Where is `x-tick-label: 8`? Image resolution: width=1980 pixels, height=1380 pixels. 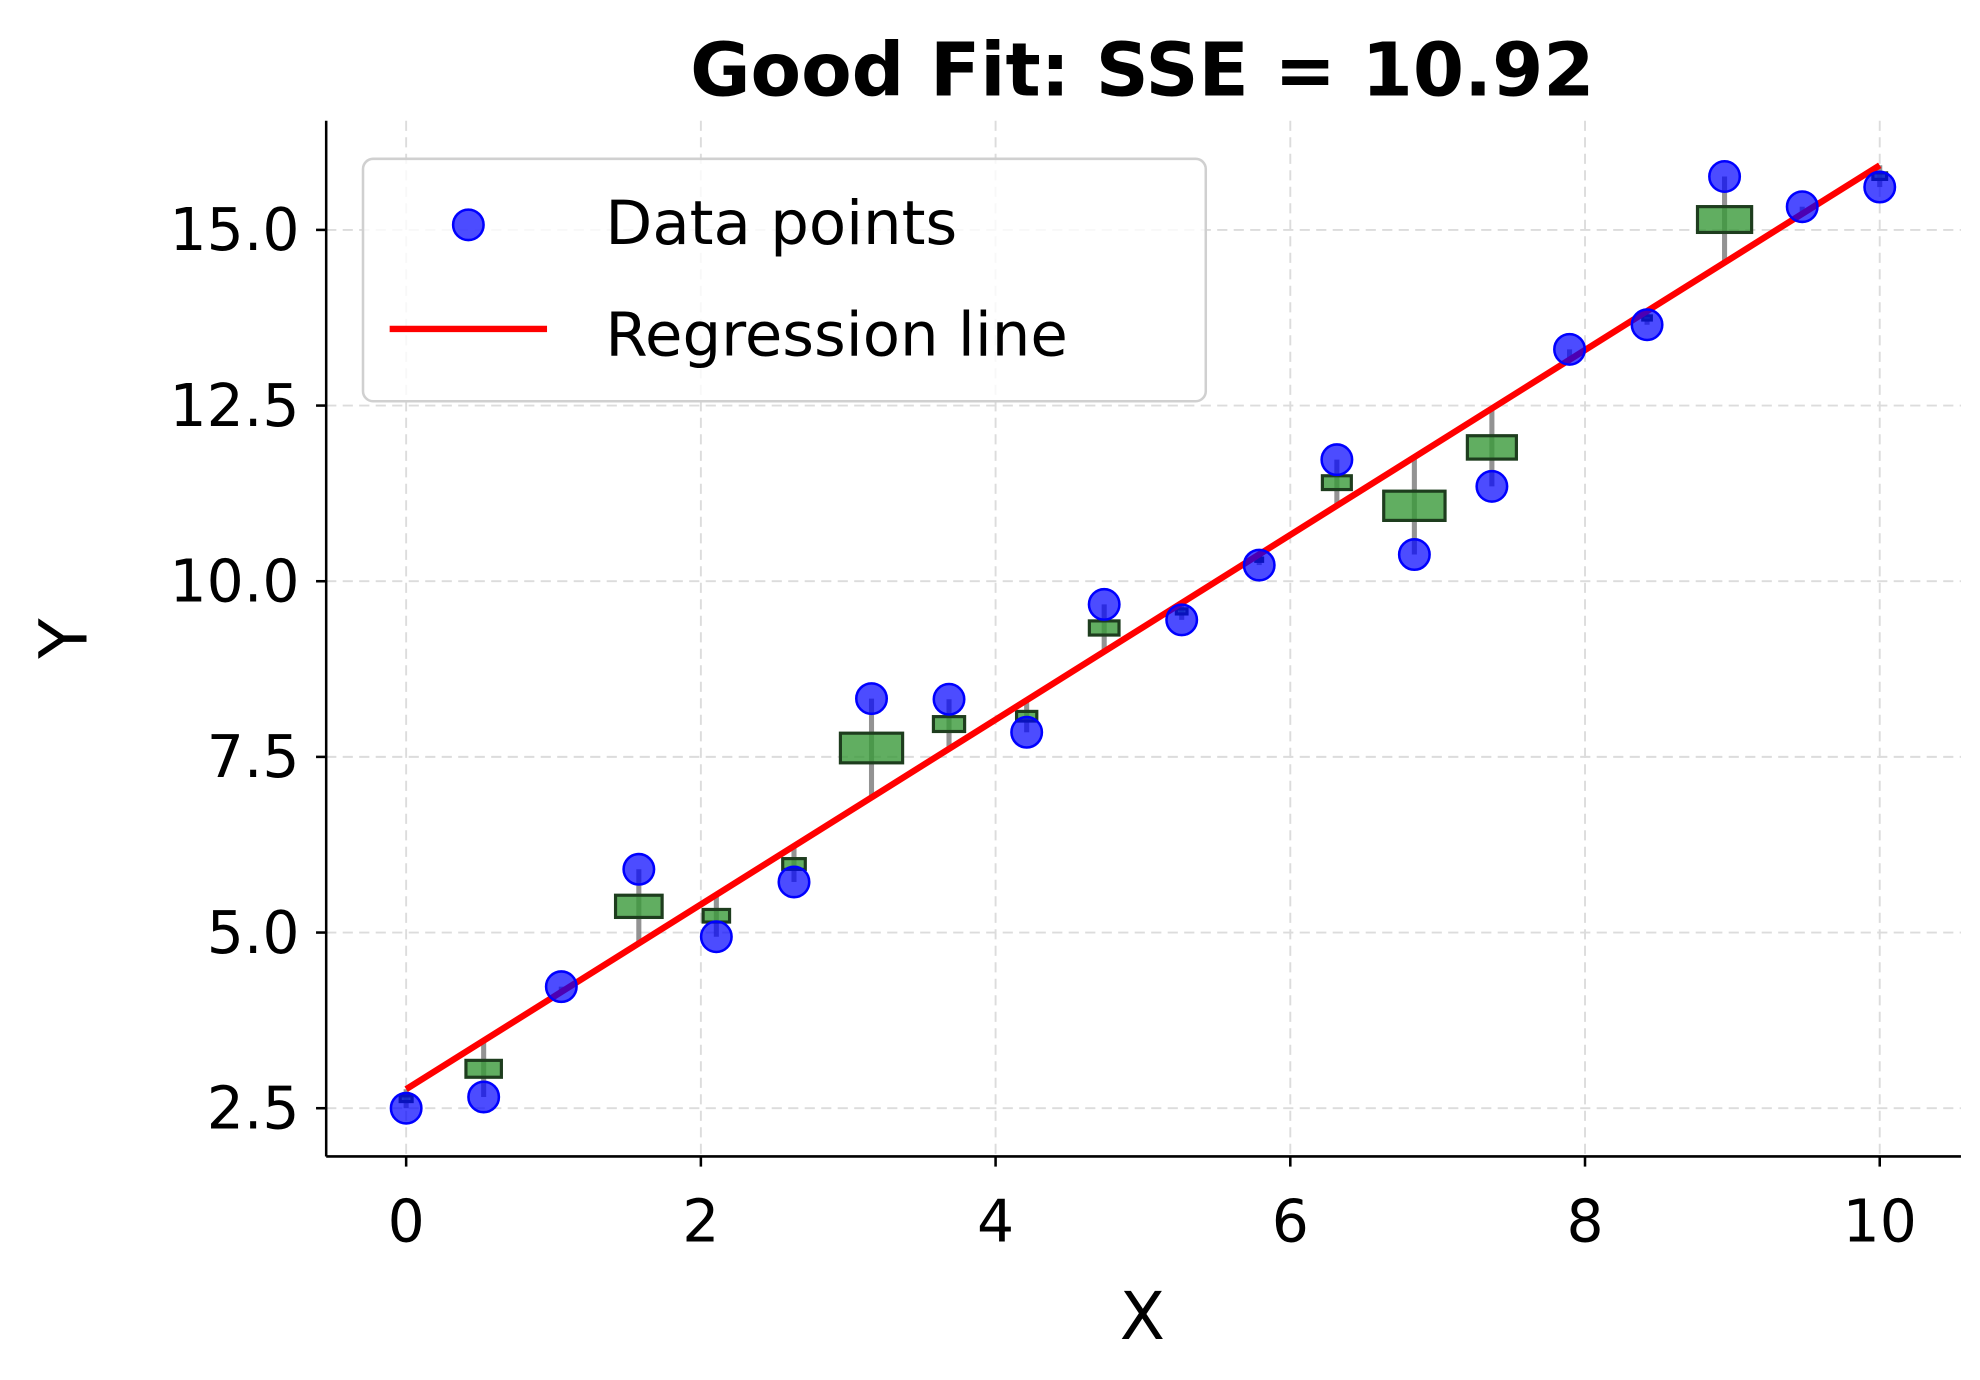 x-tick-label: 8 is located at coordinates (1584, 1221).